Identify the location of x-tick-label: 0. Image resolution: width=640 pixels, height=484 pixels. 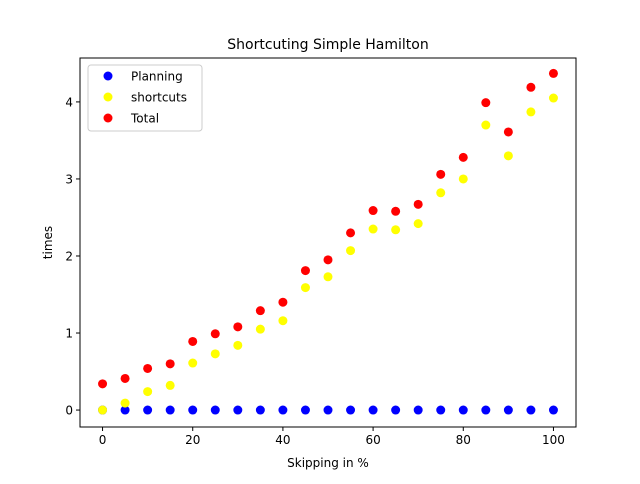
(103, 440).